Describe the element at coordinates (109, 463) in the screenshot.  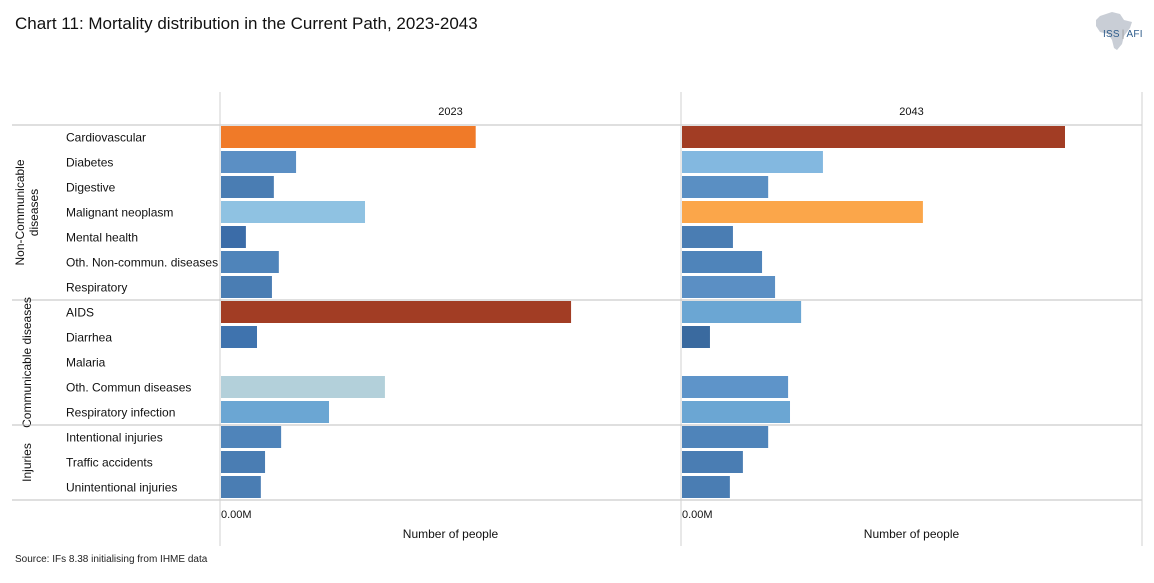
I see `category-label: Traffic accidents` at that location.